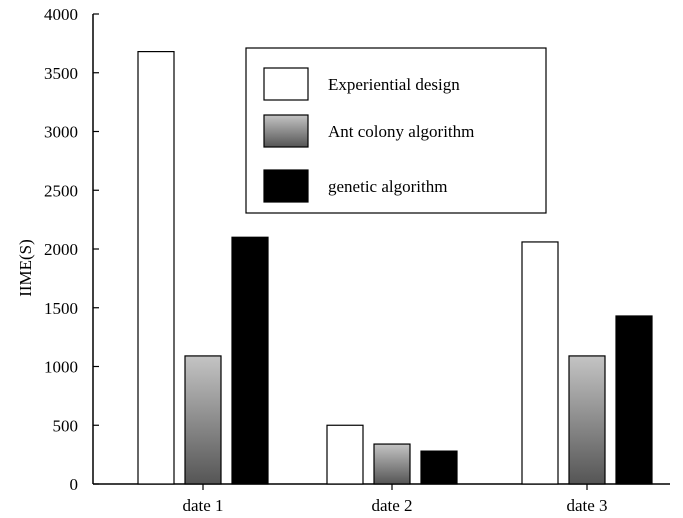 This screenshot has width=683, height=518. What do you see at coordinates (61, 73) in the screenshot?
I see `y-tick-label: 3500` at bounding box center [61, 73].